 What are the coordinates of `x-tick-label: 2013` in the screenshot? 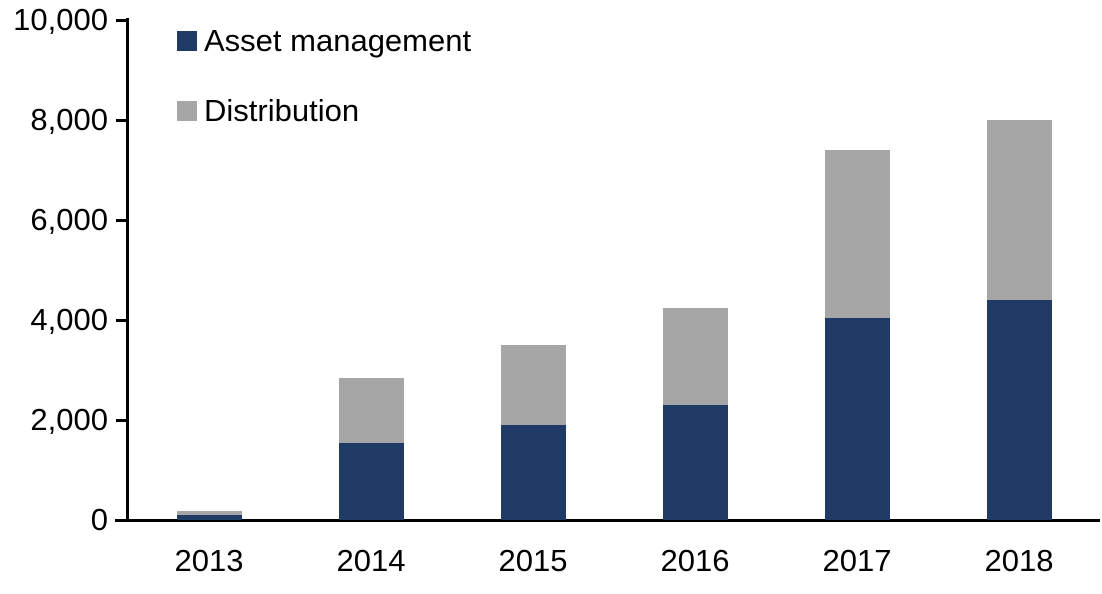 It's located at (209, 560).